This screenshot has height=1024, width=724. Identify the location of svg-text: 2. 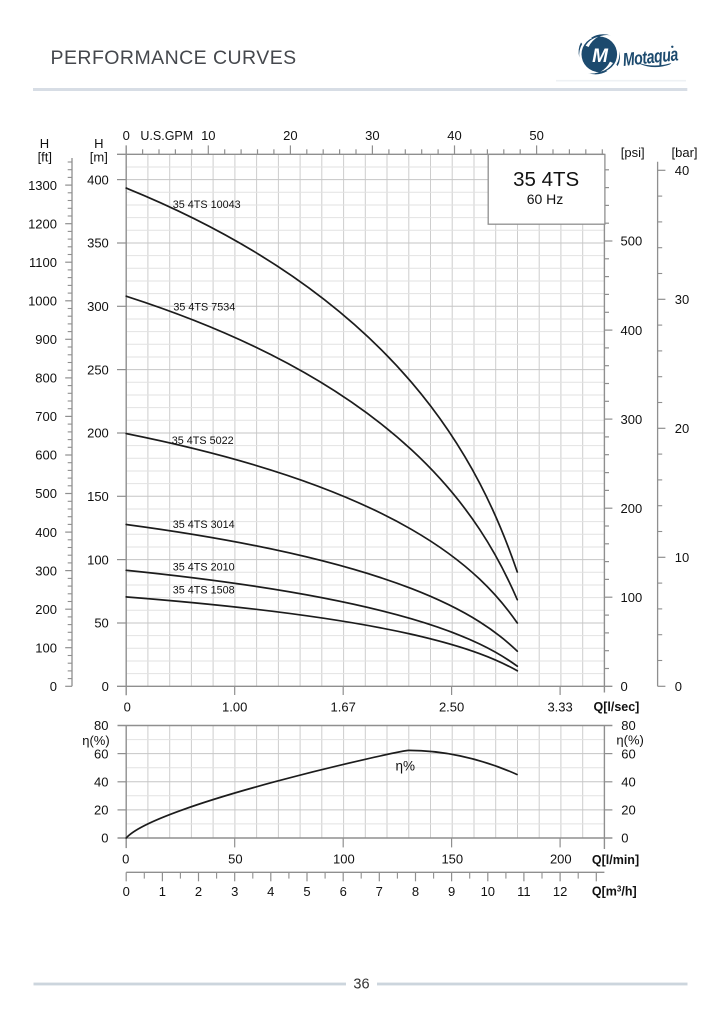
(198, 891).